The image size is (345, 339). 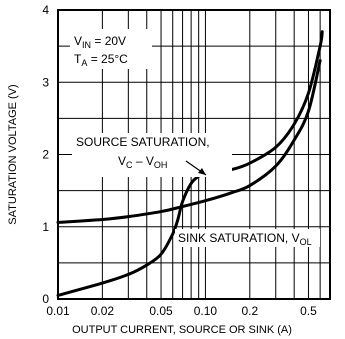 I want to click on y-tick-label: 3, so click(x=45, y=82).